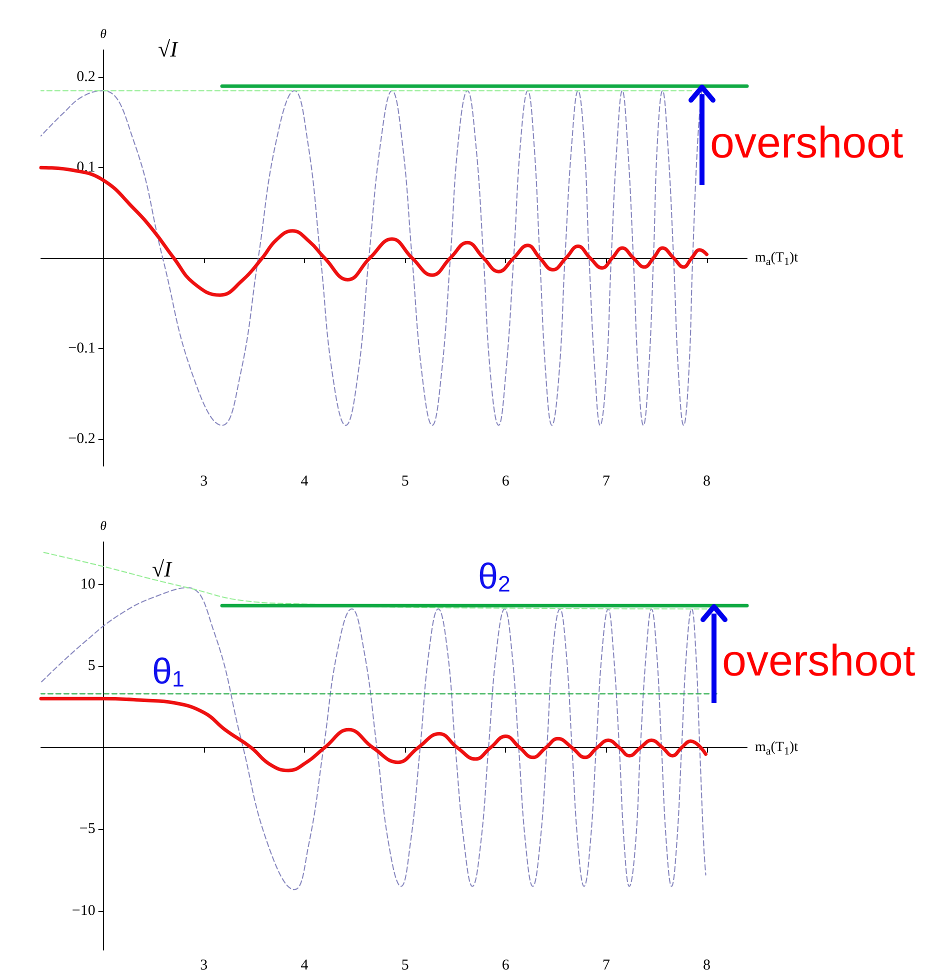 This screenshot has width=926, height=977. What do you see at coordinates (92, 666) in the screenshot?
I see `y-tick-label: 5` at bounding box center [92, 666].